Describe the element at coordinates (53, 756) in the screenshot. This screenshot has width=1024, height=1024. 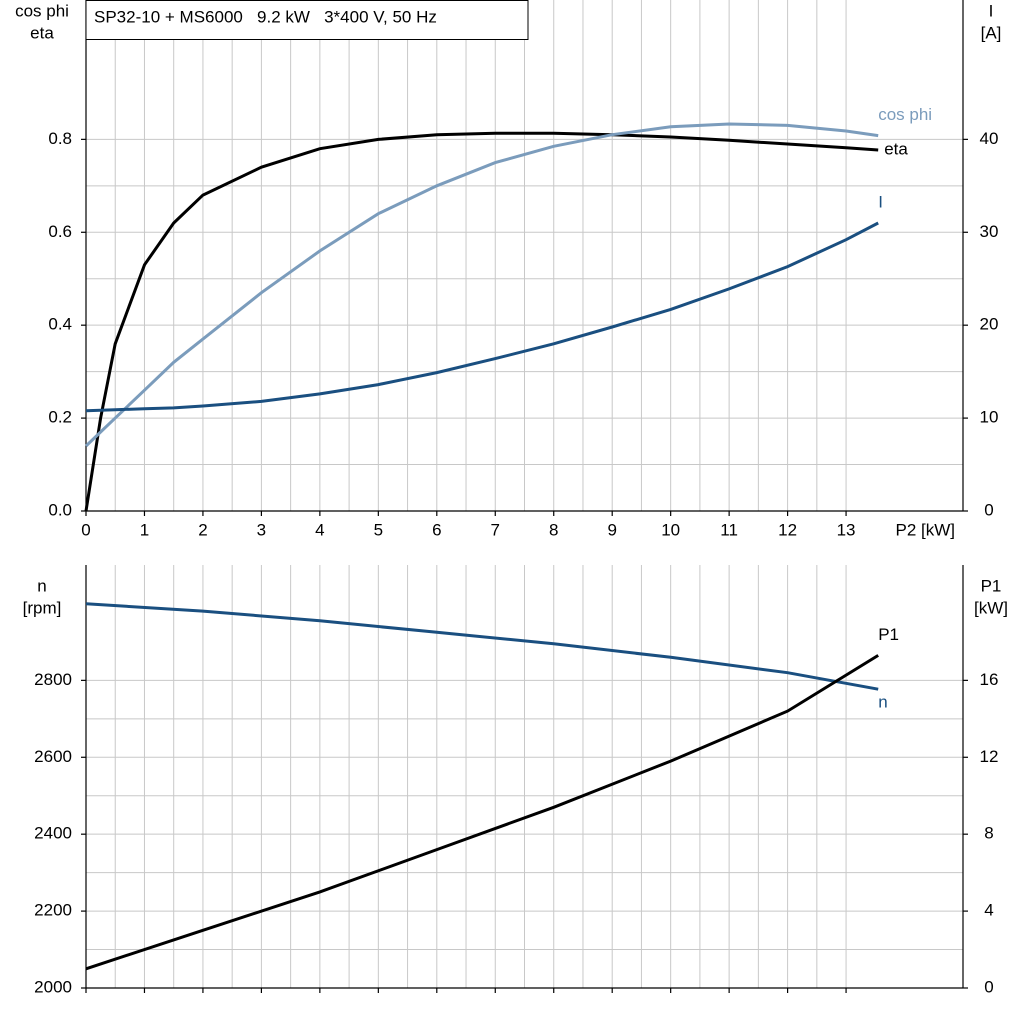
I see `y-tick-label: 2600` at that location.